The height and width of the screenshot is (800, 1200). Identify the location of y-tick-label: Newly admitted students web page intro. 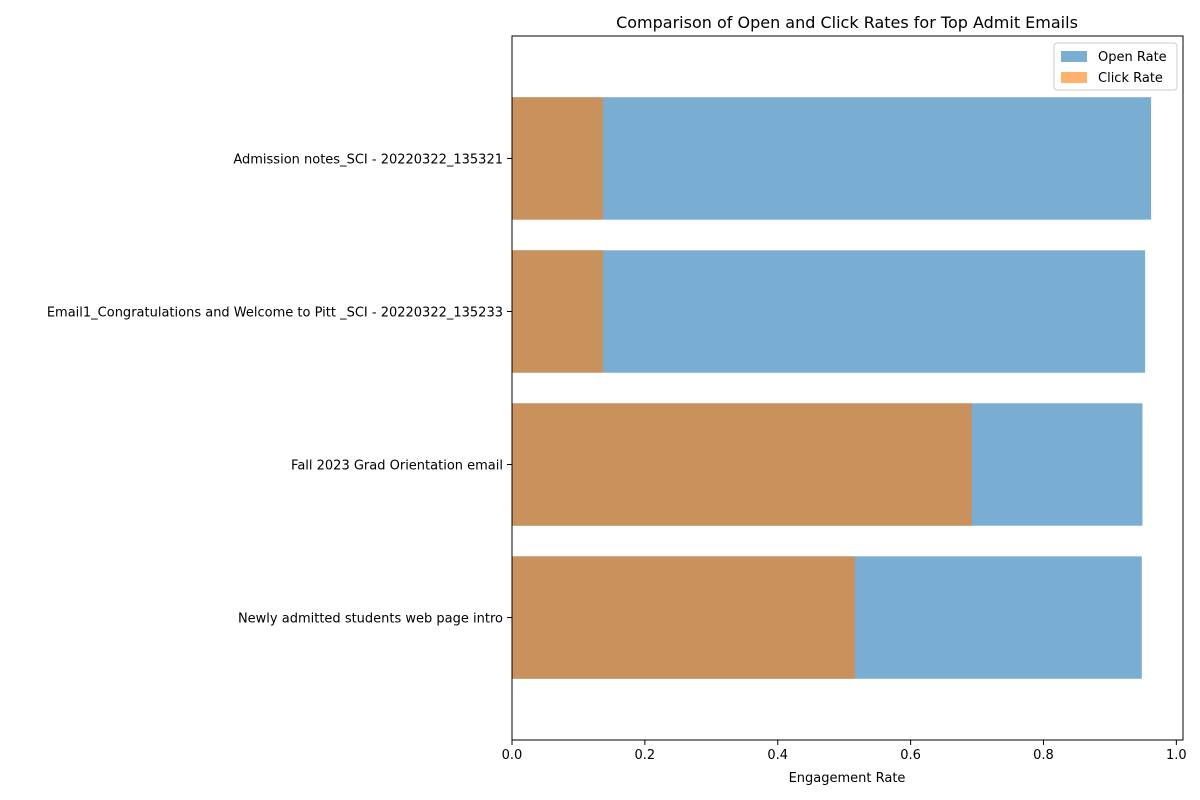
(370, 619).